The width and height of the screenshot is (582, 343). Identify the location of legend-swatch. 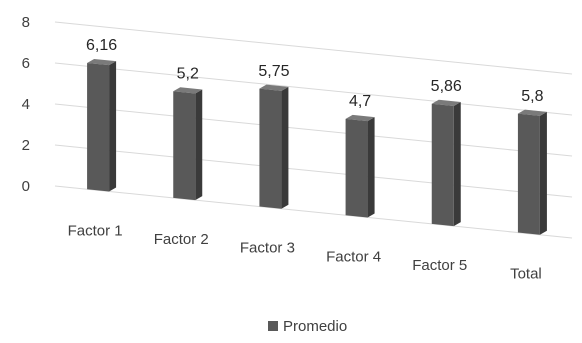
(273, 326).